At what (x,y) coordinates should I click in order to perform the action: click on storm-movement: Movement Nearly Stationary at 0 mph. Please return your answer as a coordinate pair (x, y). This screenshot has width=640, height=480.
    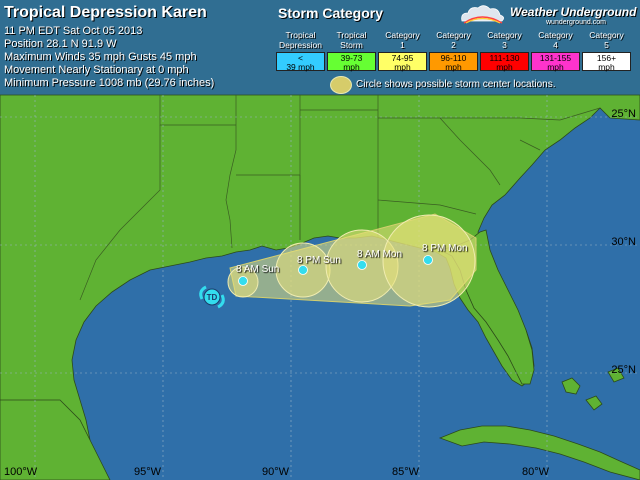
    Looking at the image, I should click on (96, 70).